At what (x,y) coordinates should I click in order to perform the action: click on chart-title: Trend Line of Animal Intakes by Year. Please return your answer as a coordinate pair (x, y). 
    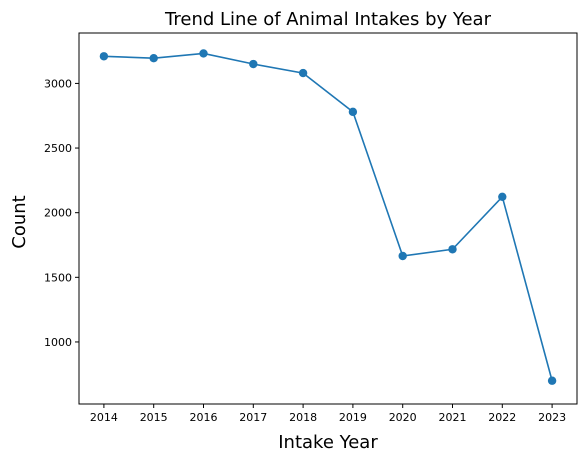
    Looking at the image, I should click on (328, 19).